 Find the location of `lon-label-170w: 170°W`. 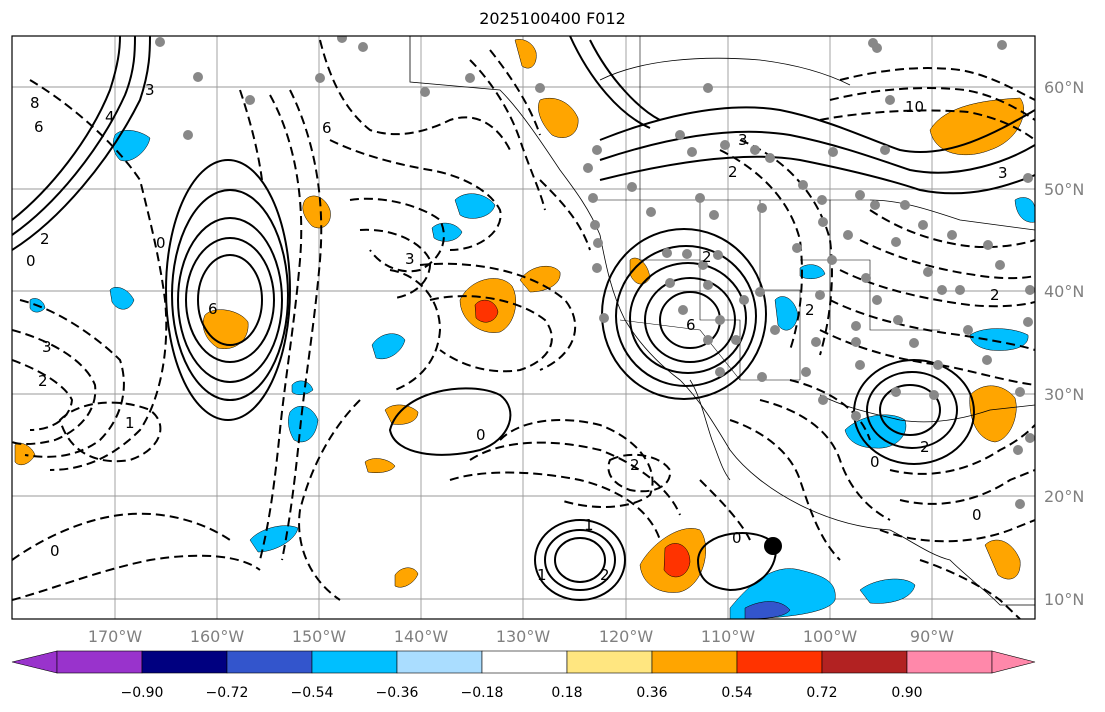

lon-label-170w: 170°W is located at coordinates (115, 636).